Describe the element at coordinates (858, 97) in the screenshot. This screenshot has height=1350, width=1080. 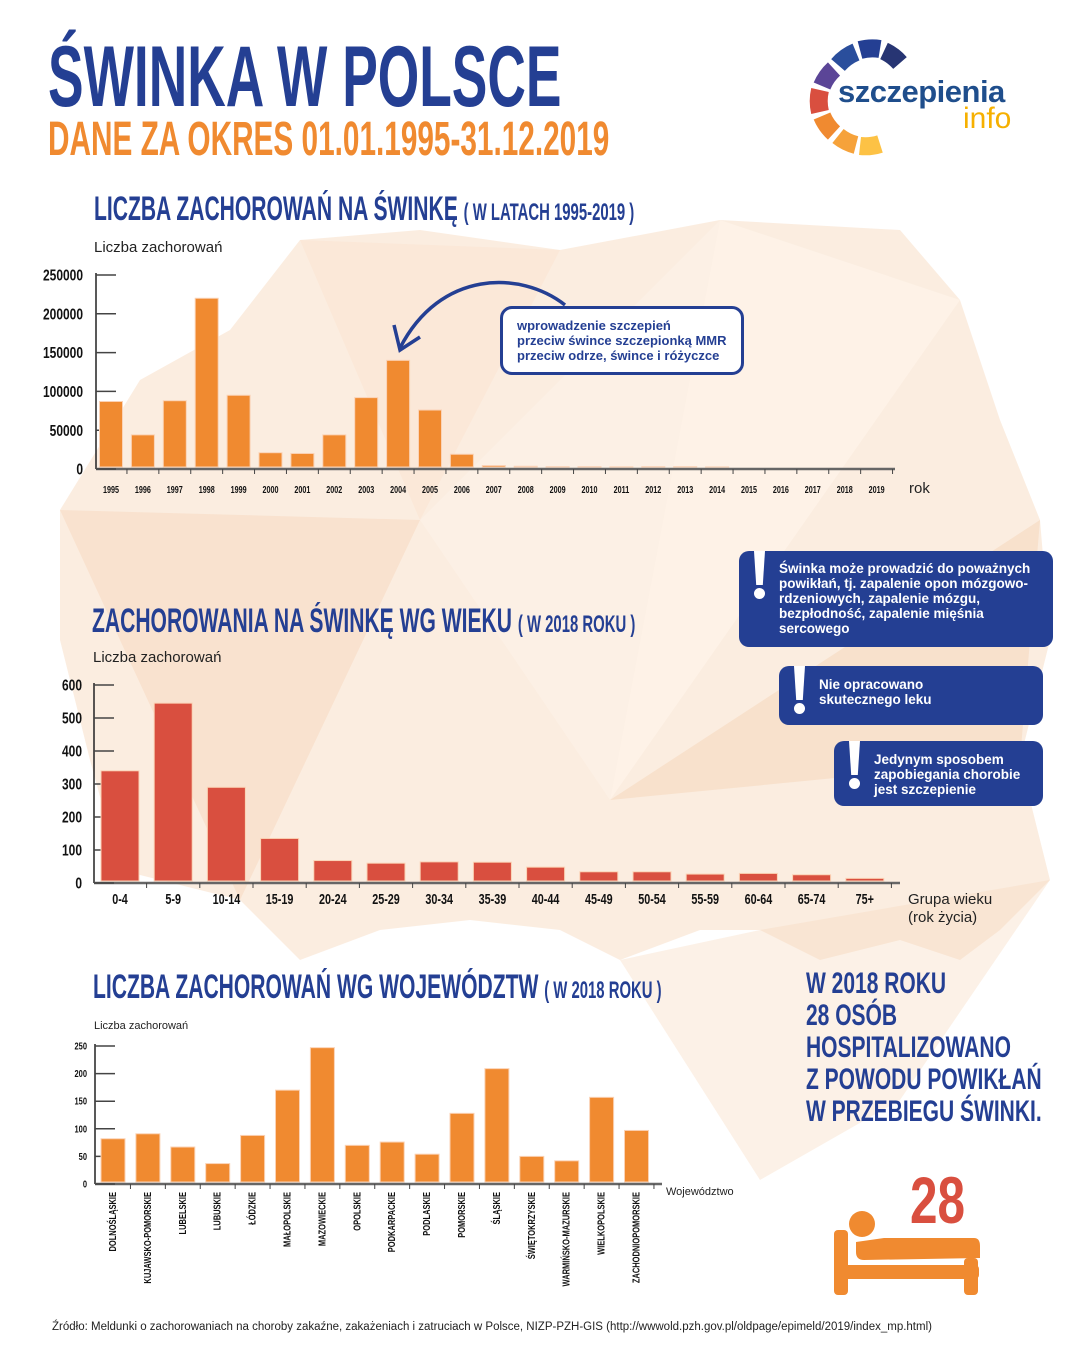
I see `logo-ring-icon` at that location.